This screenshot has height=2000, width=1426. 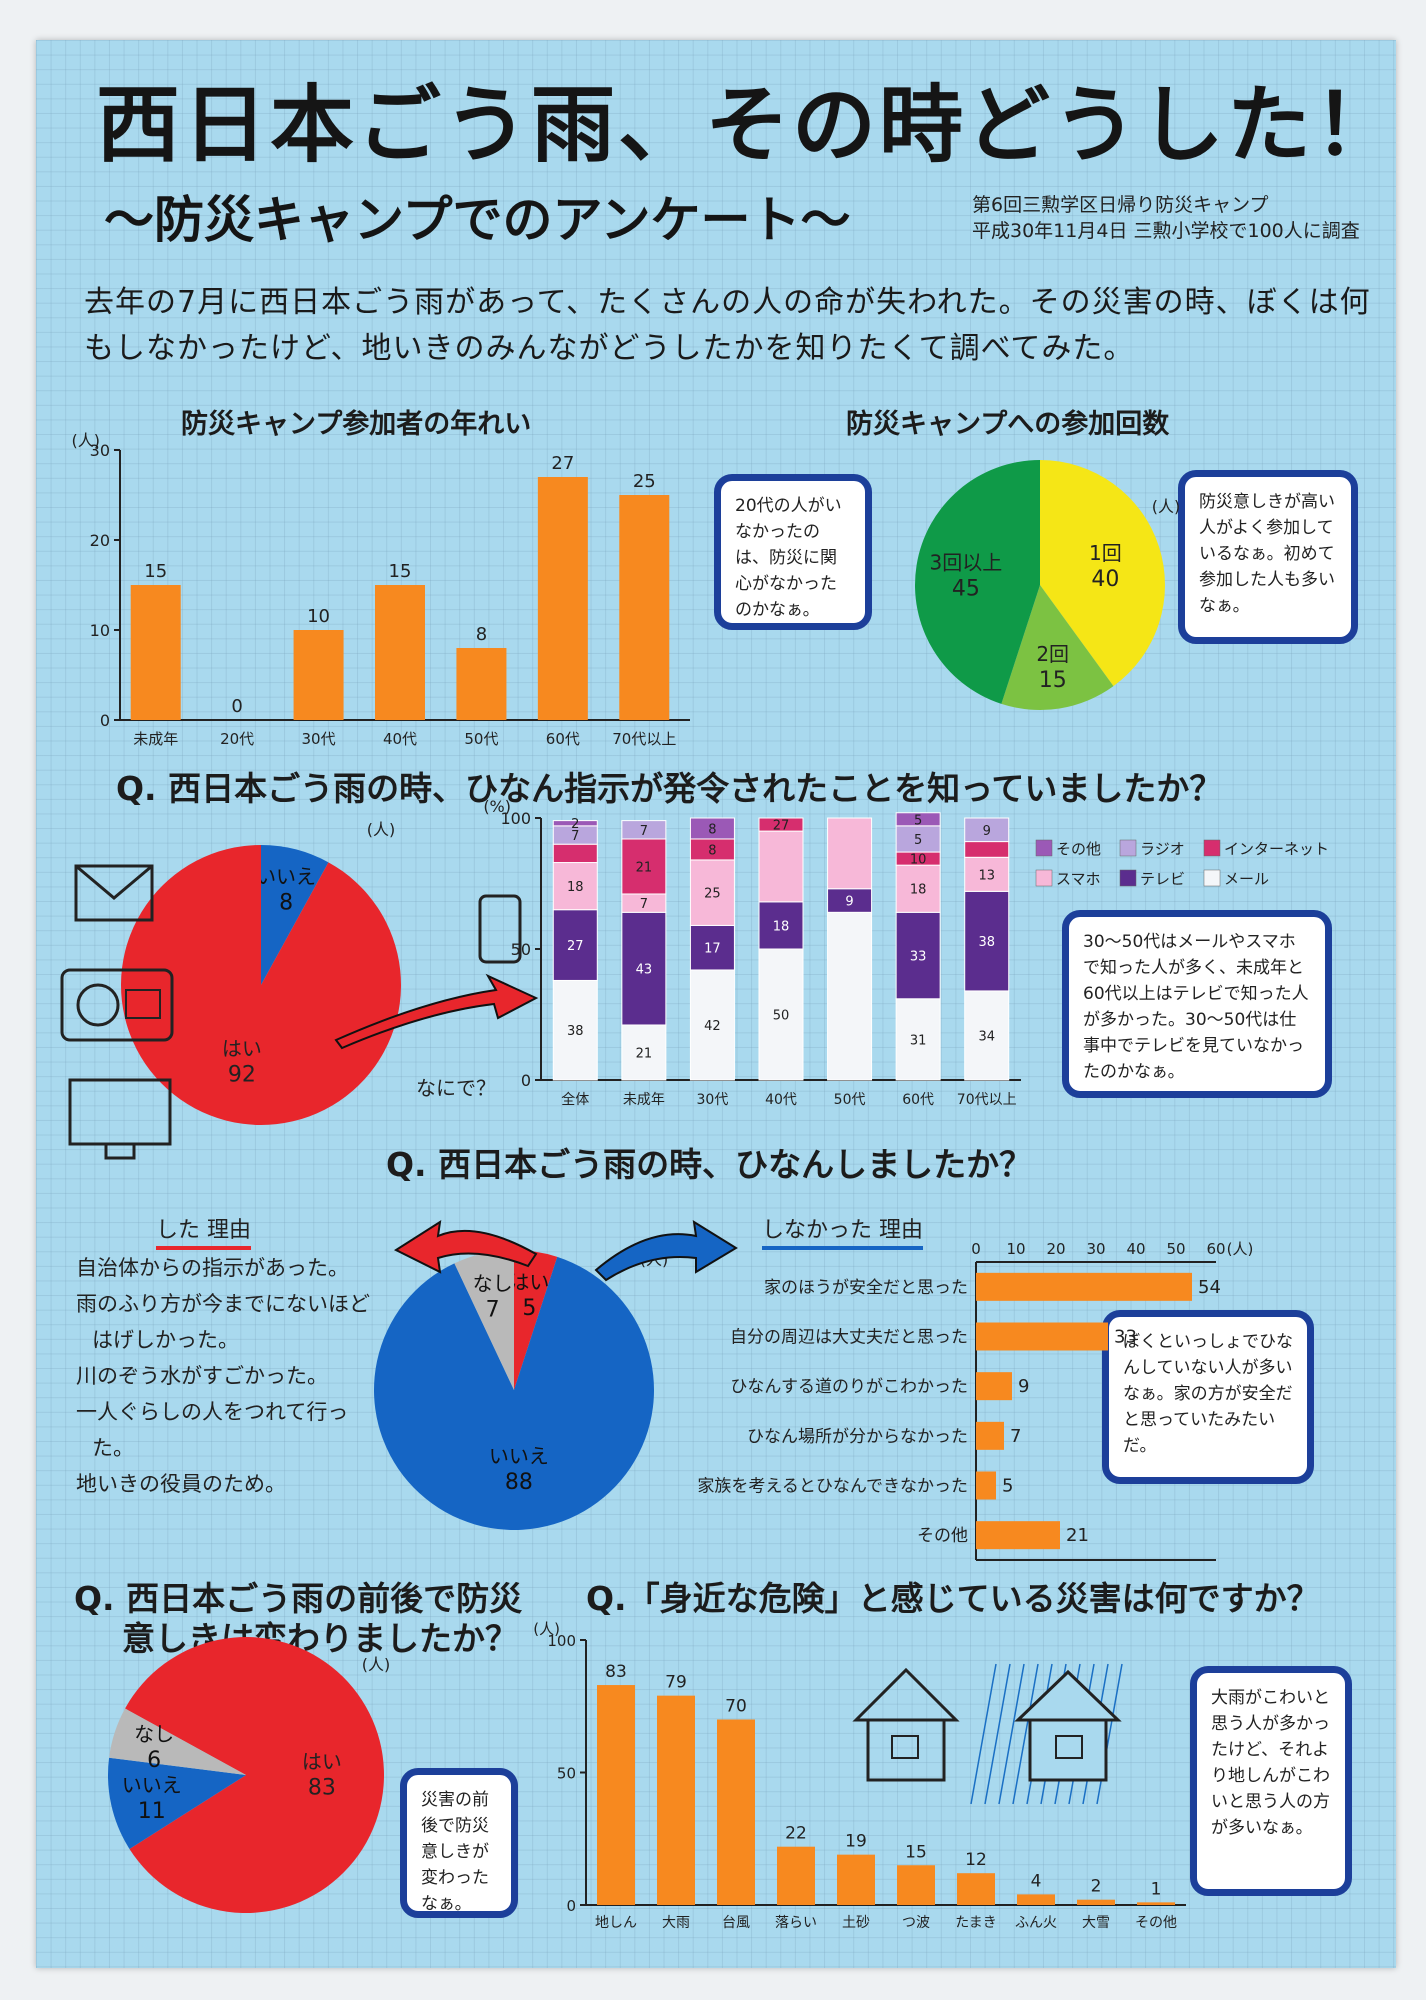 What do you see at coordinates (436, 1011) in the screenshot?
I see `red-arrow-icon` at bounding box center [436, 1011].